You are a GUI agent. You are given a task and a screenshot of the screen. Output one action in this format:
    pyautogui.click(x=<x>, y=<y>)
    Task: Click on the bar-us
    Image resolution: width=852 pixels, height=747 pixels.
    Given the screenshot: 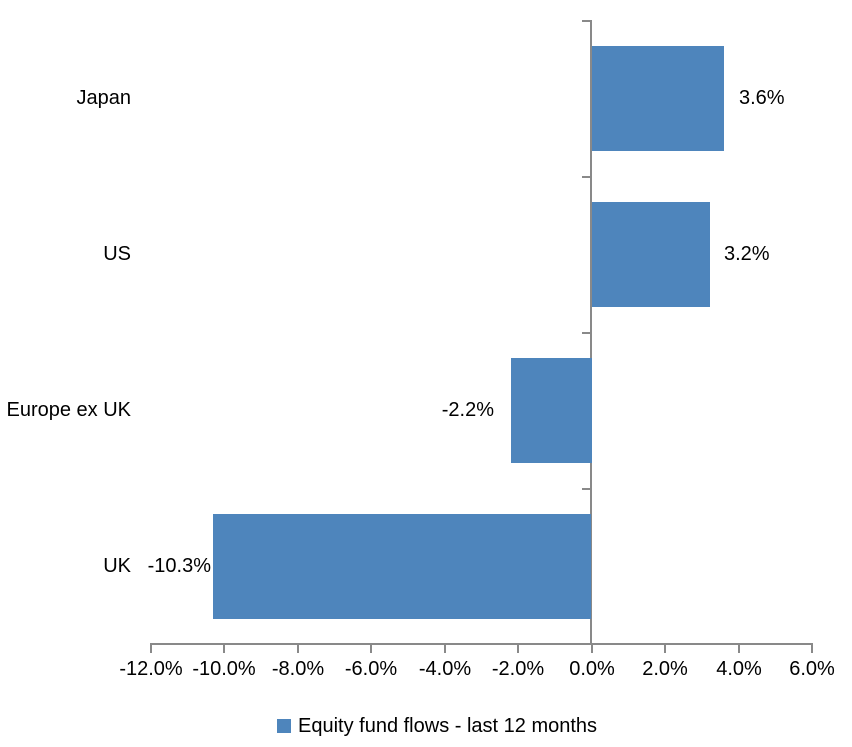 What is the action you would take?
    pyautogui.click(x=651, y=254)
    